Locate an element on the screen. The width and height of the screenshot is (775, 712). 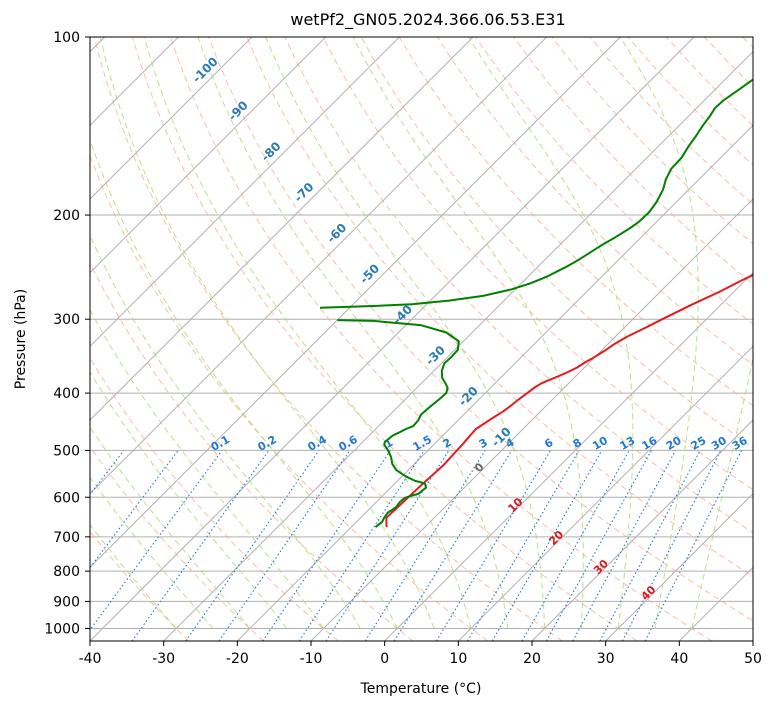
y-tick-label: 700 is located at coordinates (66, 538).